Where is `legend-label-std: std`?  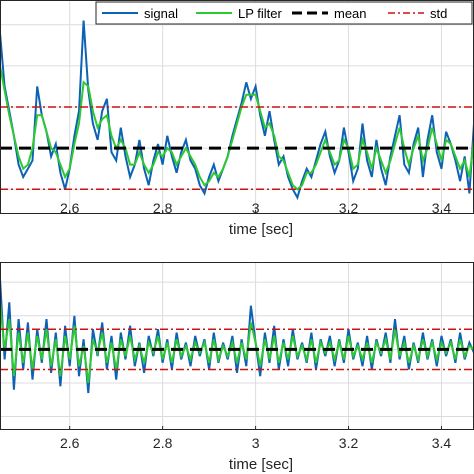
legend-label-std: std is located at coordinates (438, 13).